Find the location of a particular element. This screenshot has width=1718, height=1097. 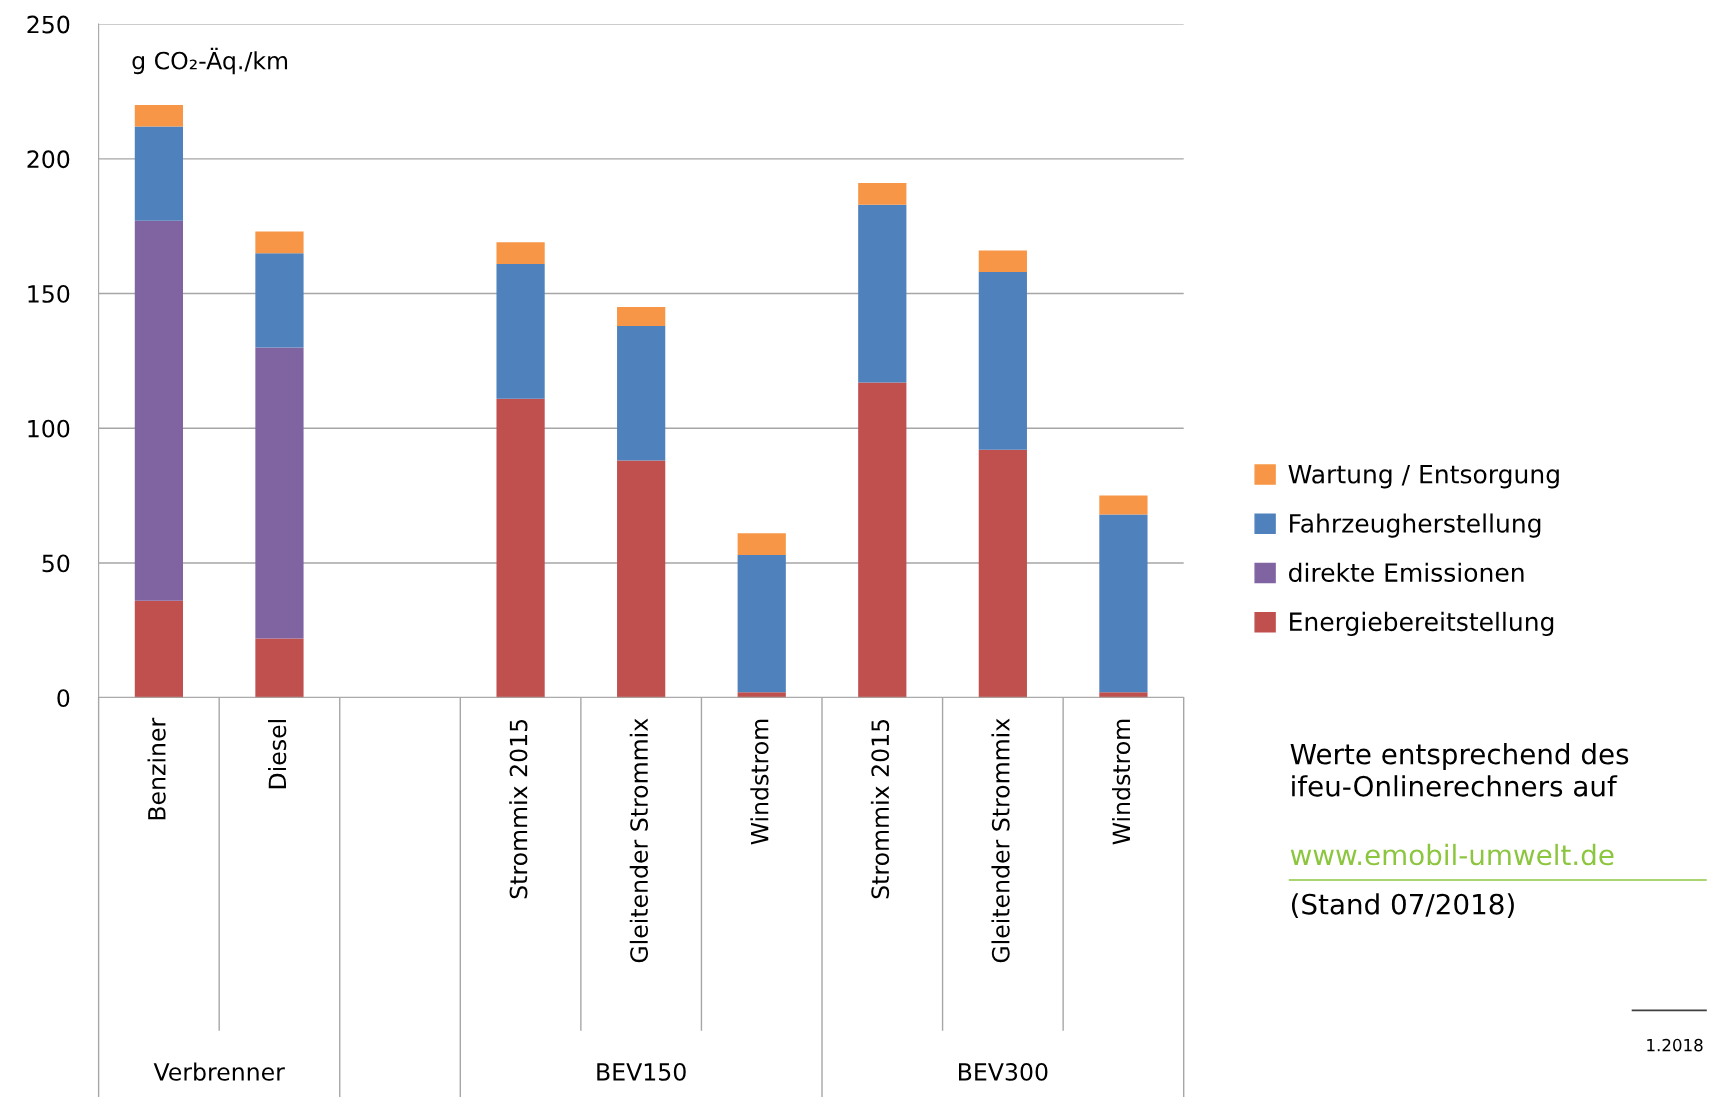

y-axis-title: g CO₂-Äq./km is located at coordinates (210, 61).